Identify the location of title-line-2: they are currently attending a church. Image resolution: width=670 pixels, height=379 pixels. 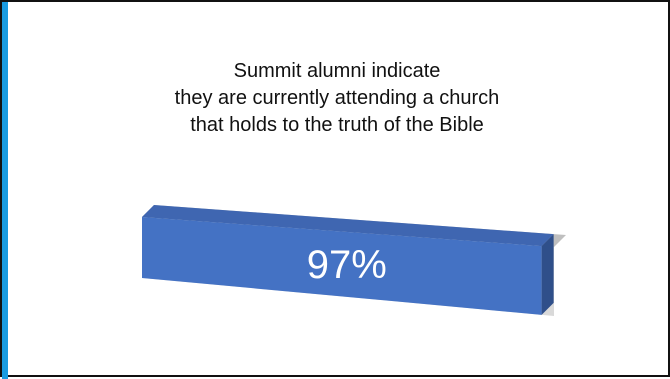
(337, 98).